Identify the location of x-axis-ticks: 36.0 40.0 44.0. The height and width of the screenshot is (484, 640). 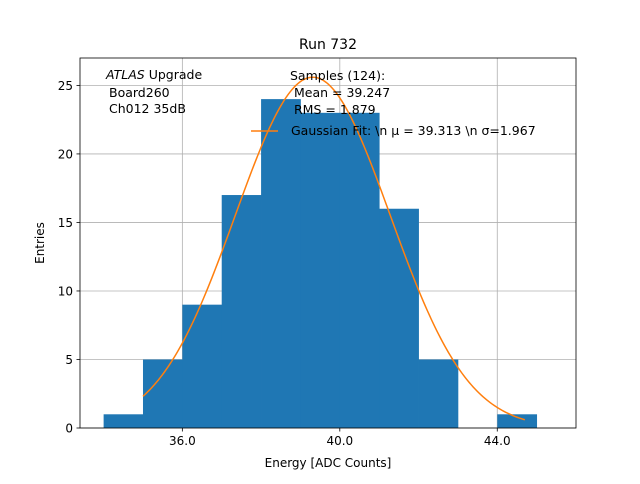
(340, 438).